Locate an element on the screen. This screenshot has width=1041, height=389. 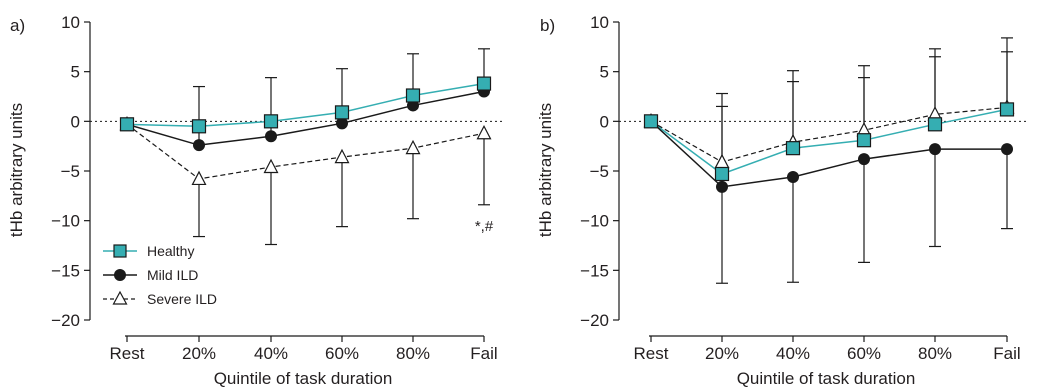
panel-a-x-tick-label: 60% is located at coordinates (342, 353).